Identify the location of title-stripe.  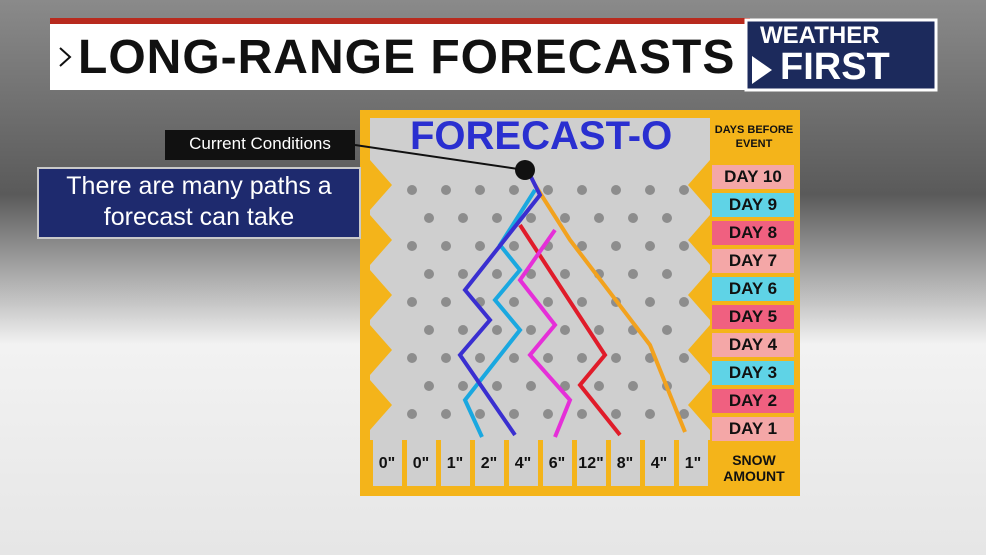
(400, 21).